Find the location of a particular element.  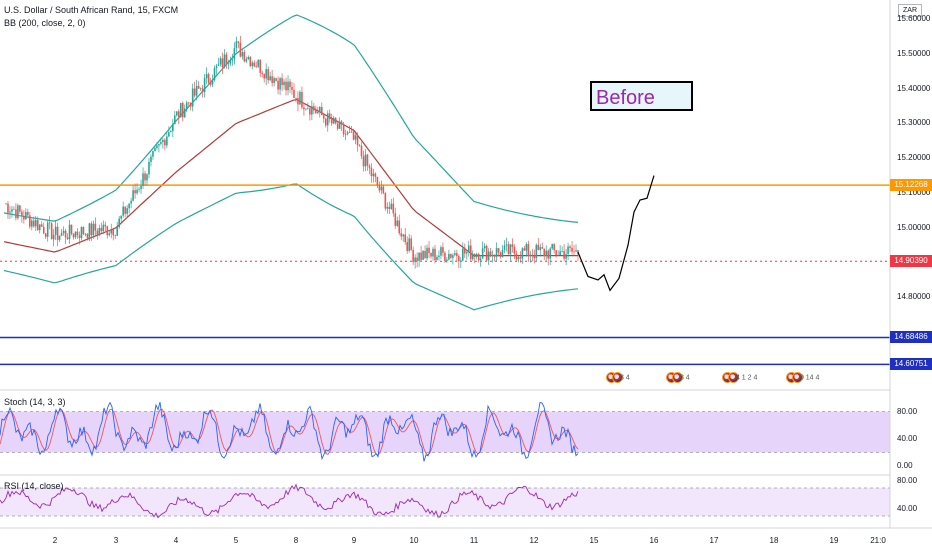

currency-badge: ZAR is located at coordinates (910, 10).